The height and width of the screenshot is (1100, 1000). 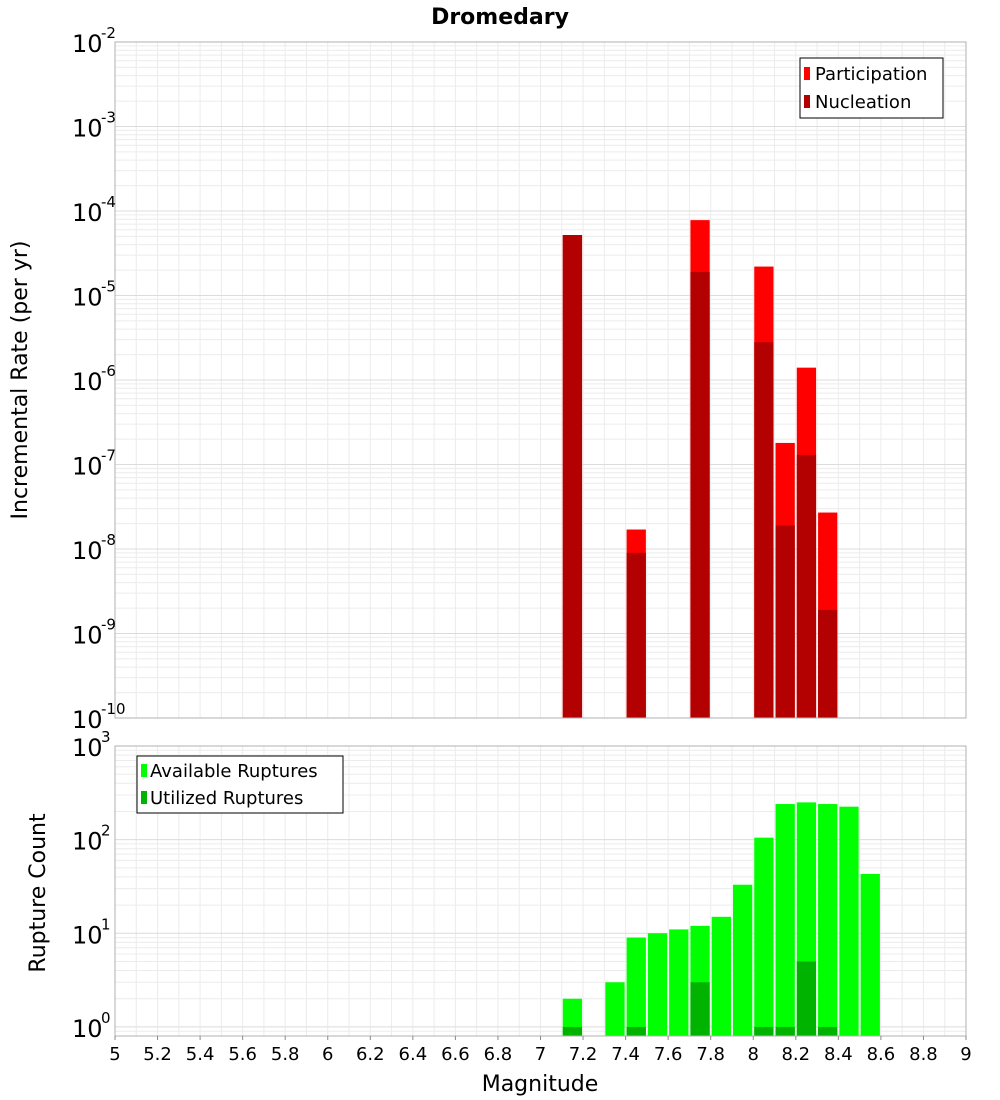 I want to click on bottom-y-tick: 10⁰, so click(x=91, y=1026).